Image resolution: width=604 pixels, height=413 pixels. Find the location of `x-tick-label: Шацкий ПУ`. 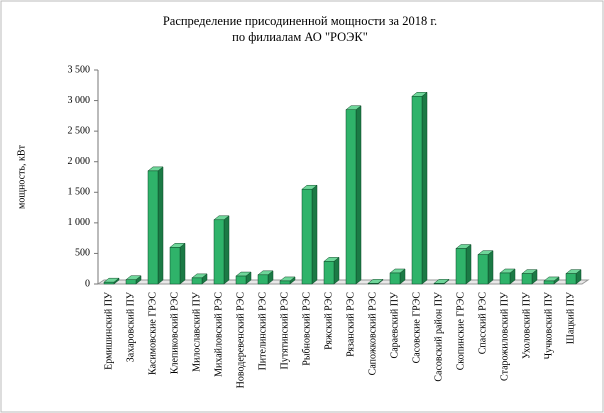

x-tick-label: Шацкий ПУ is located at coordinates (570, 317).